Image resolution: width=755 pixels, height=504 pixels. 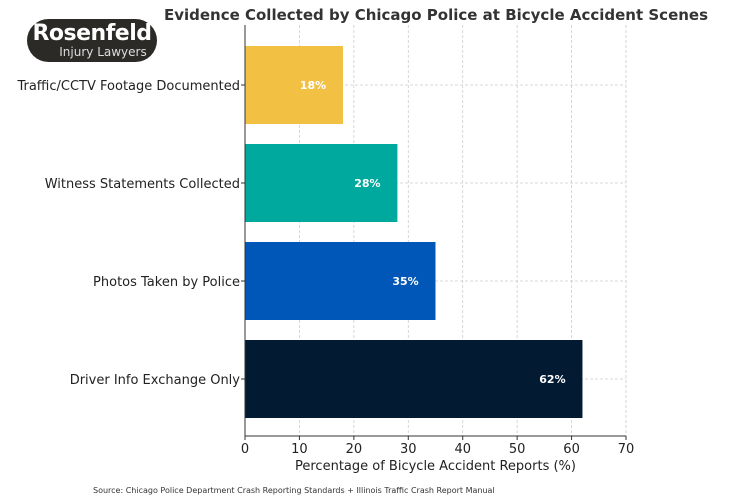 I want to click on x-tick-label: 20, so click(x=354, y=449).